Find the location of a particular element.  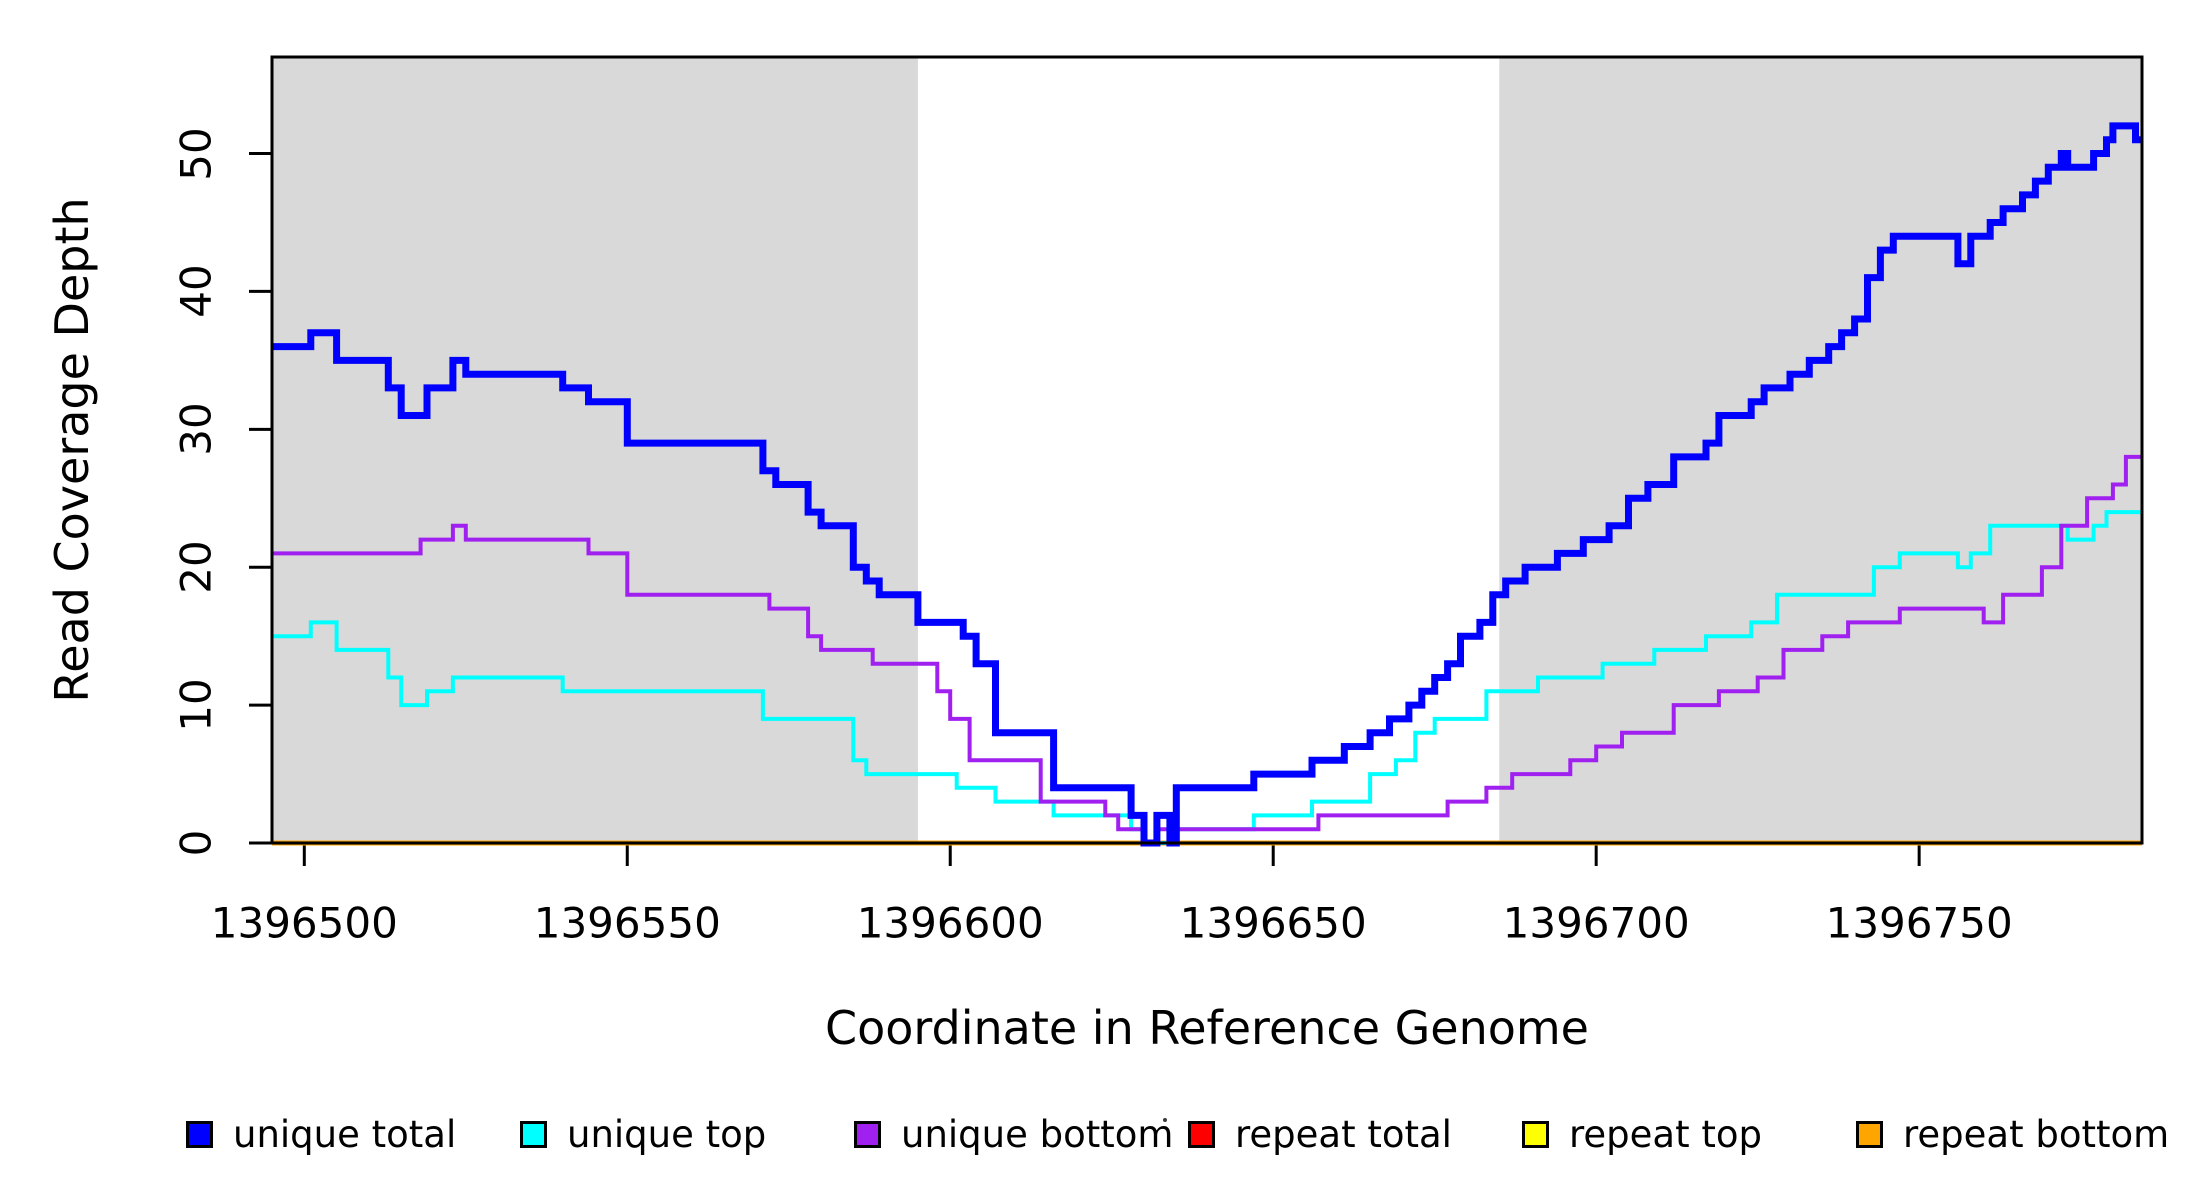

x-tick-label: 1396700 is located at coordinates (1596, 923).